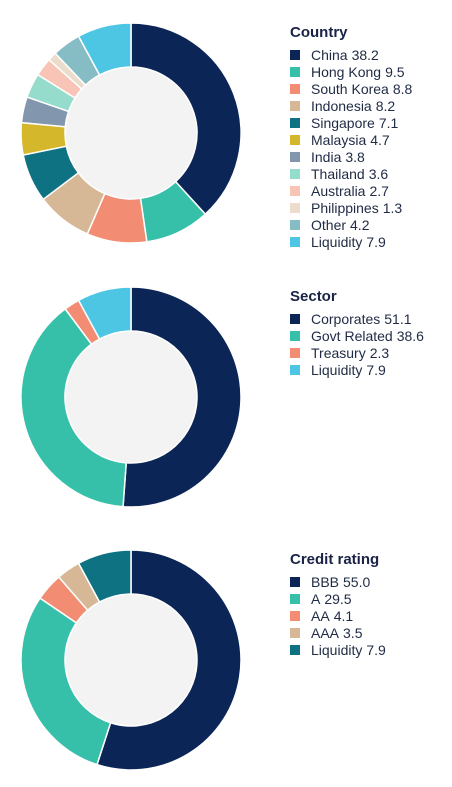 The width and height of the screenshot is (452, 787). I want to click on credit-rating-slice-a, so click(66, 681).